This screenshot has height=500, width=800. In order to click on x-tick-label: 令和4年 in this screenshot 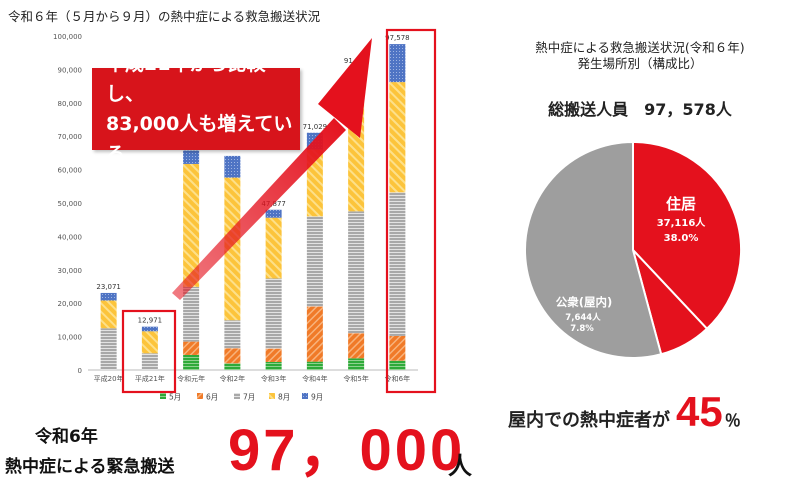, I will do `click(314, 378)`.